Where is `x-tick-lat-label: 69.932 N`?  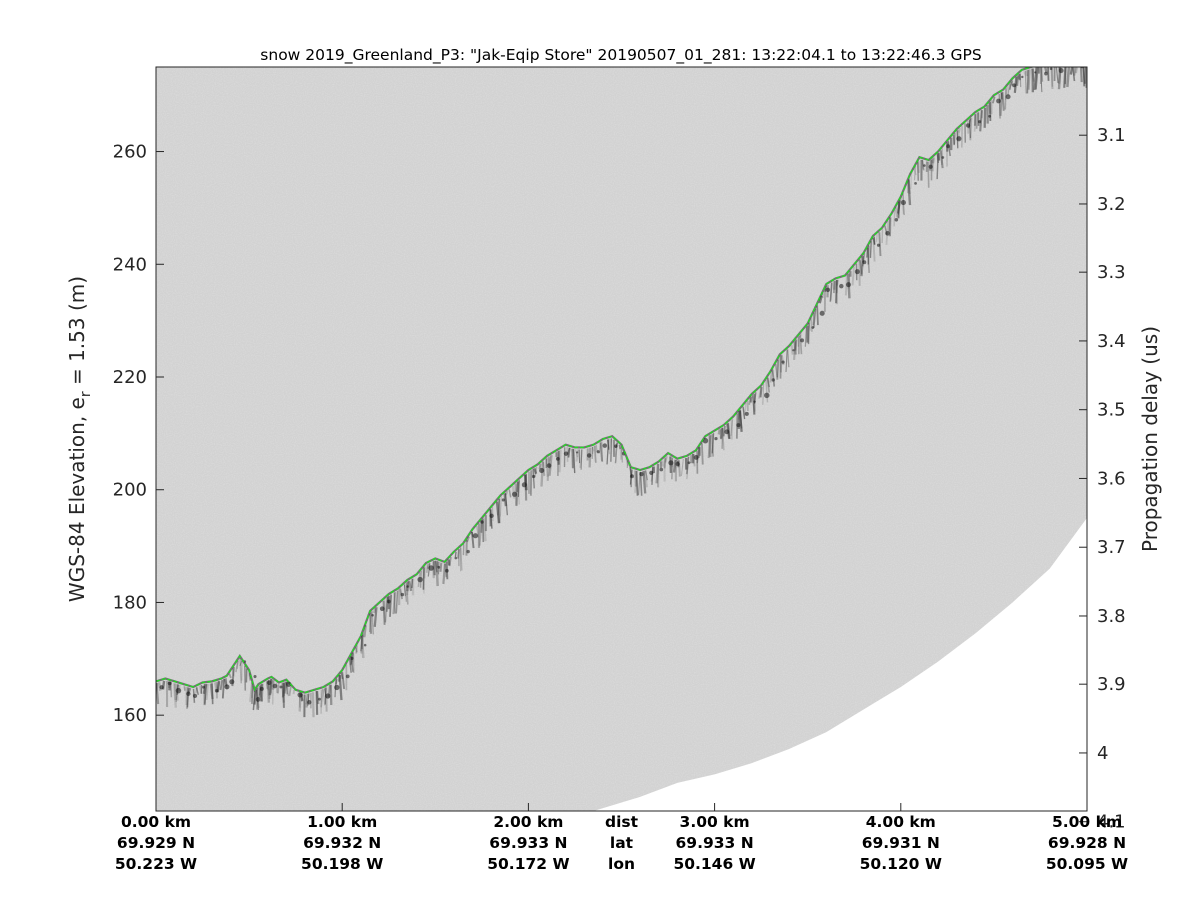
x-tick-lat-label: 69.932 N is located at coordinates (342, 843).